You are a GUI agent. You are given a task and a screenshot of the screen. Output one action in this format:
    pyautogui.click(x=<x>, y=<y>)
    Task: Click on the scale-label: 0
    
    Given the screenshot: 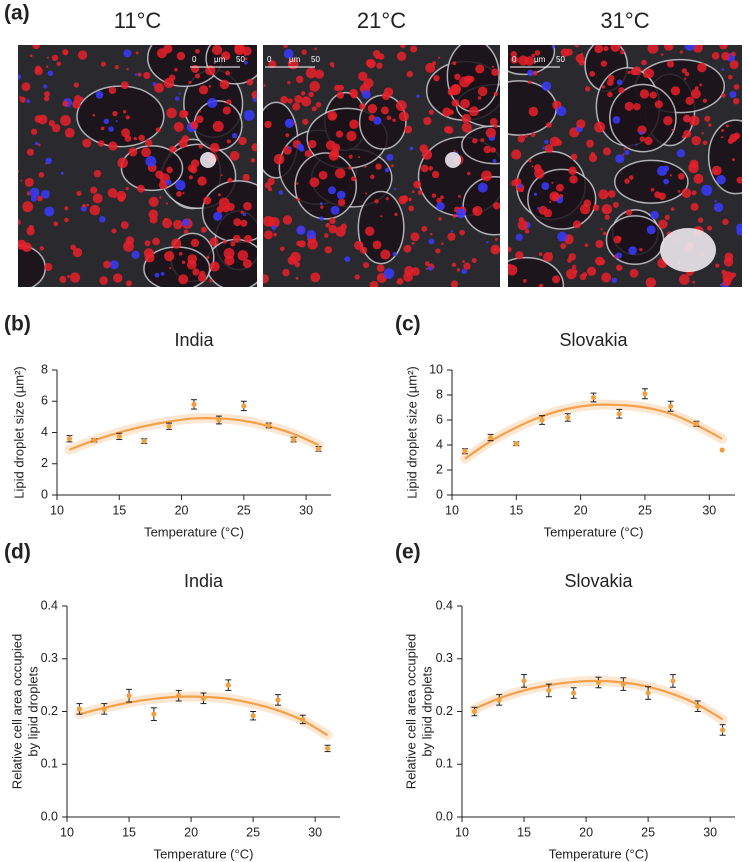 What is the action you would take?
    pyautogui.click(x=194, y=59)
    